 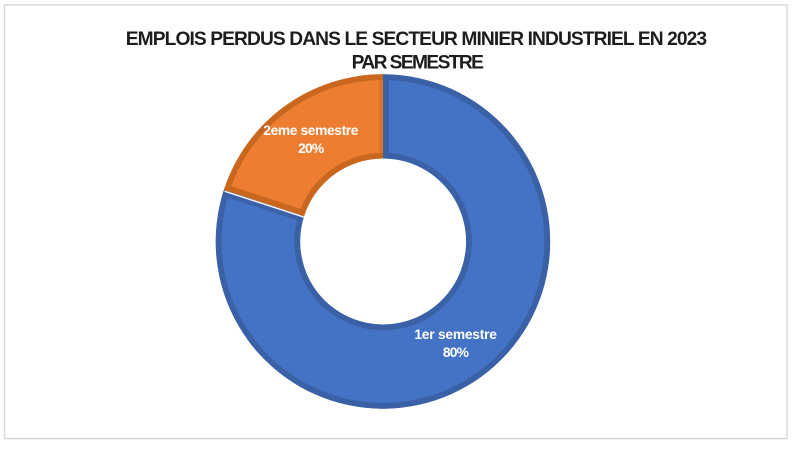 I want to click on svg-text: 80%, so click(x=456, y=352).